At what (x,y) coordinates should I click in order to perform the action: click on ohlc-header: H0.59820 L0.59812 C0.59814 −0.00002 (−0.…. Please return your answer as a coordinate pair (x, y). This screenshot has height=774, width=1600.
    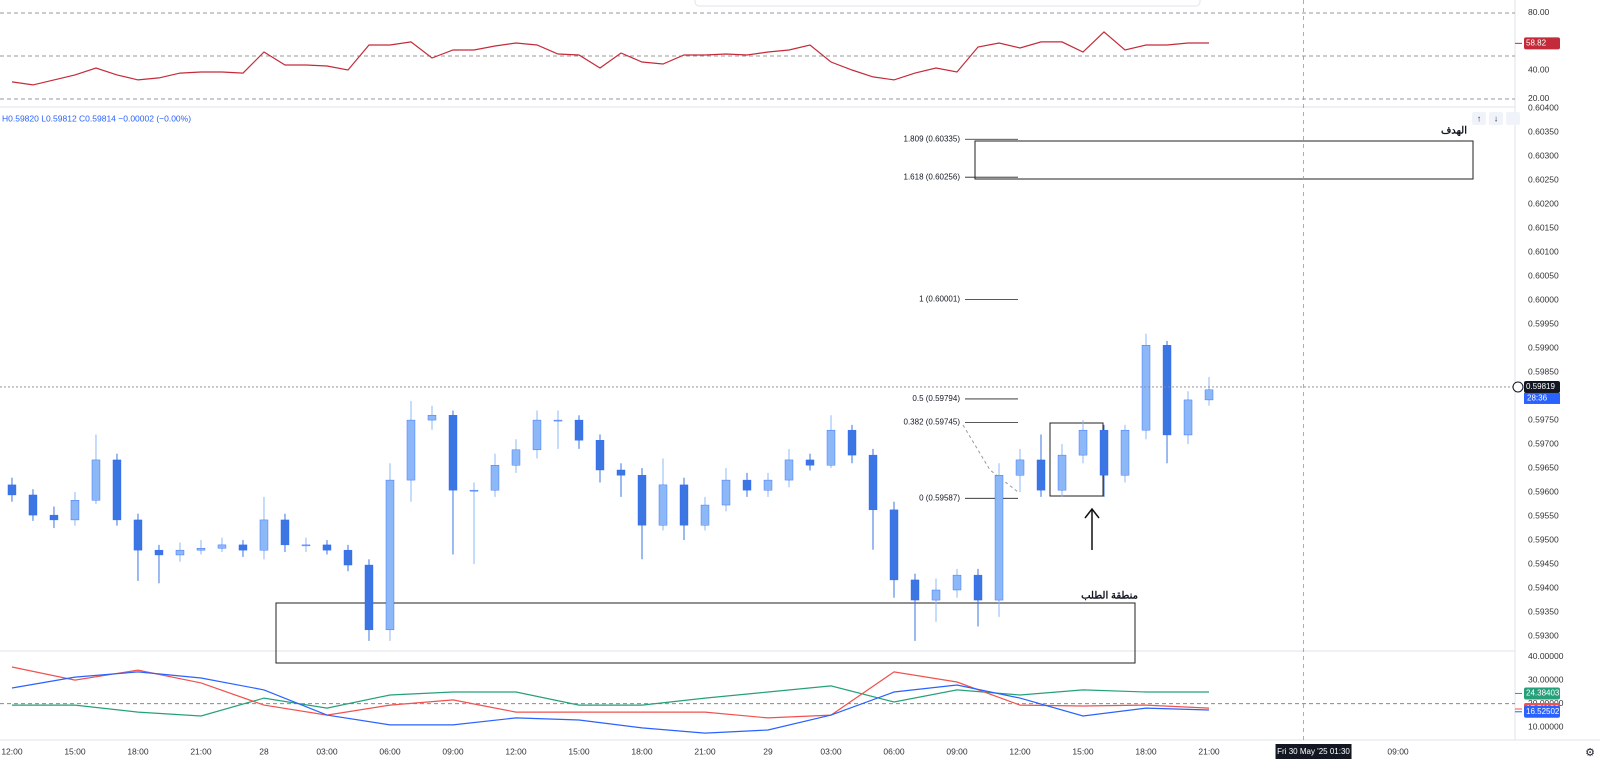
    Looking at the image, I should click on (96, 118).